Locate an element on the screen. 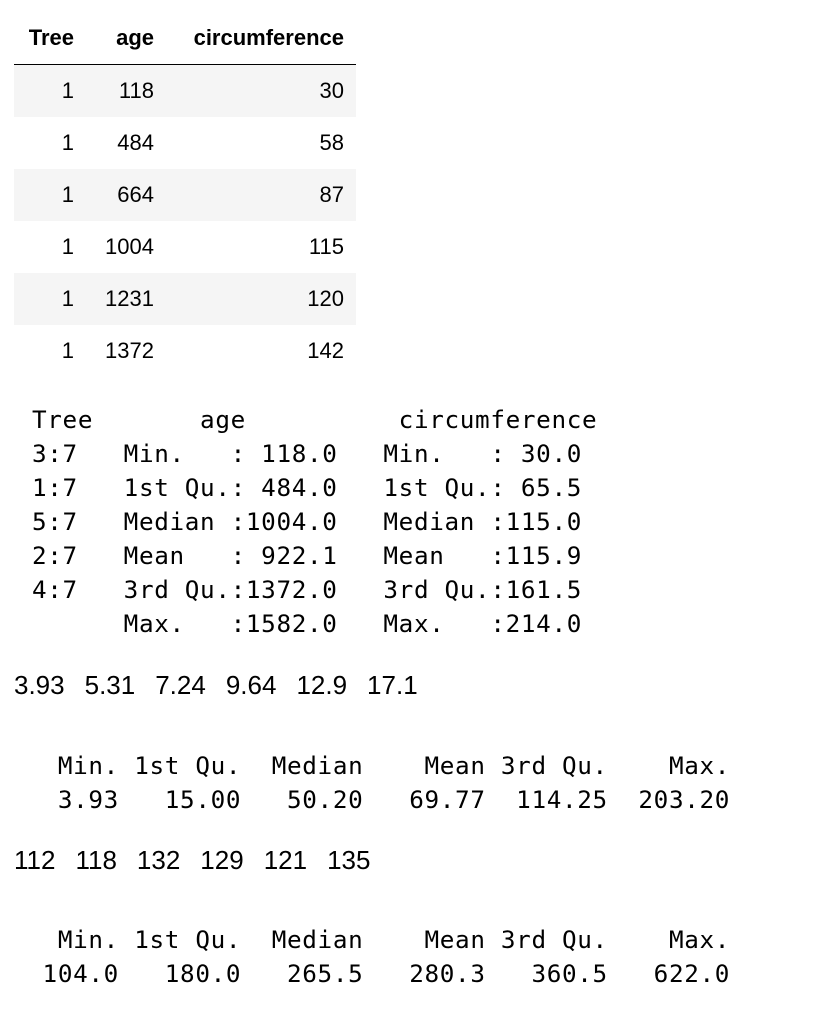 The height and width of the screenshot is (1020, 830). vector-value: 135 is located at coordinates (349, 860).